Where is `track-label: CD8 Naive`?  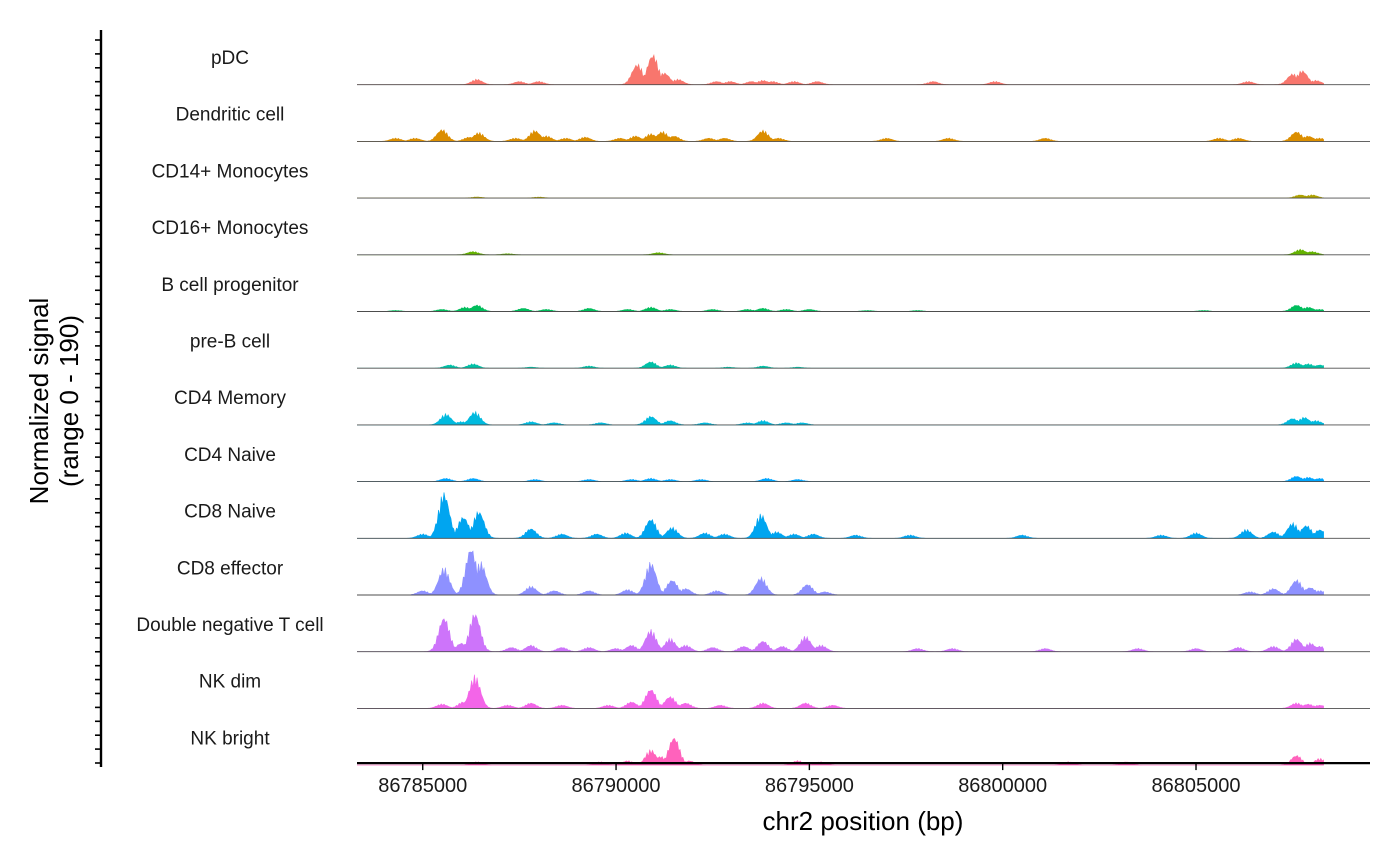 track-label: CD8 Naive is located at coordinates (230, 512).